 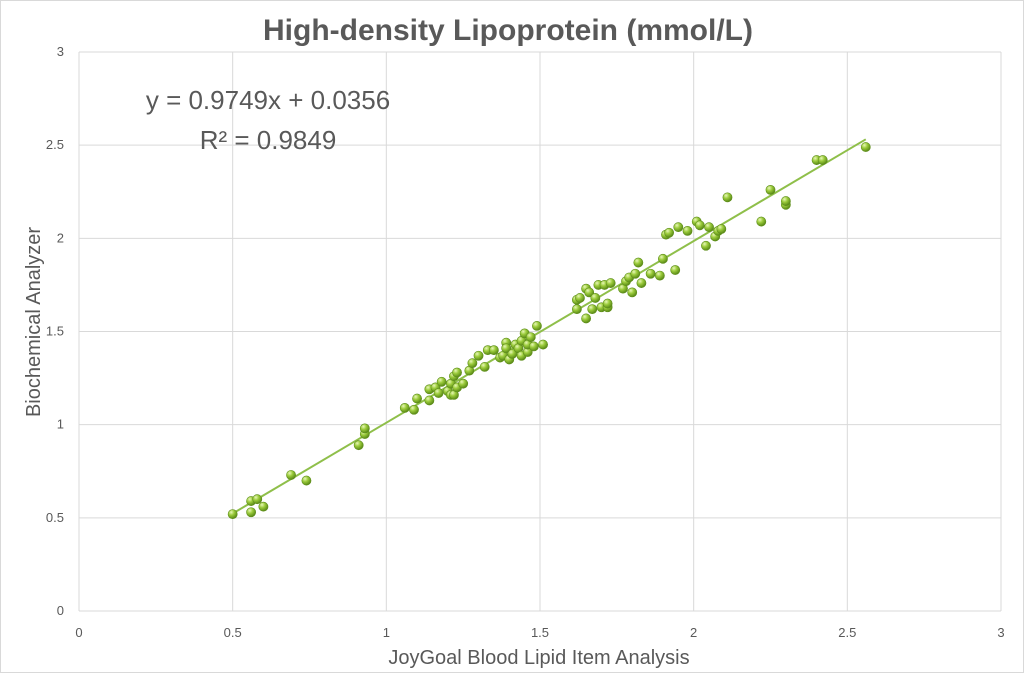 I want to click on x-tick-label: 1, so click(x=386, y=632).